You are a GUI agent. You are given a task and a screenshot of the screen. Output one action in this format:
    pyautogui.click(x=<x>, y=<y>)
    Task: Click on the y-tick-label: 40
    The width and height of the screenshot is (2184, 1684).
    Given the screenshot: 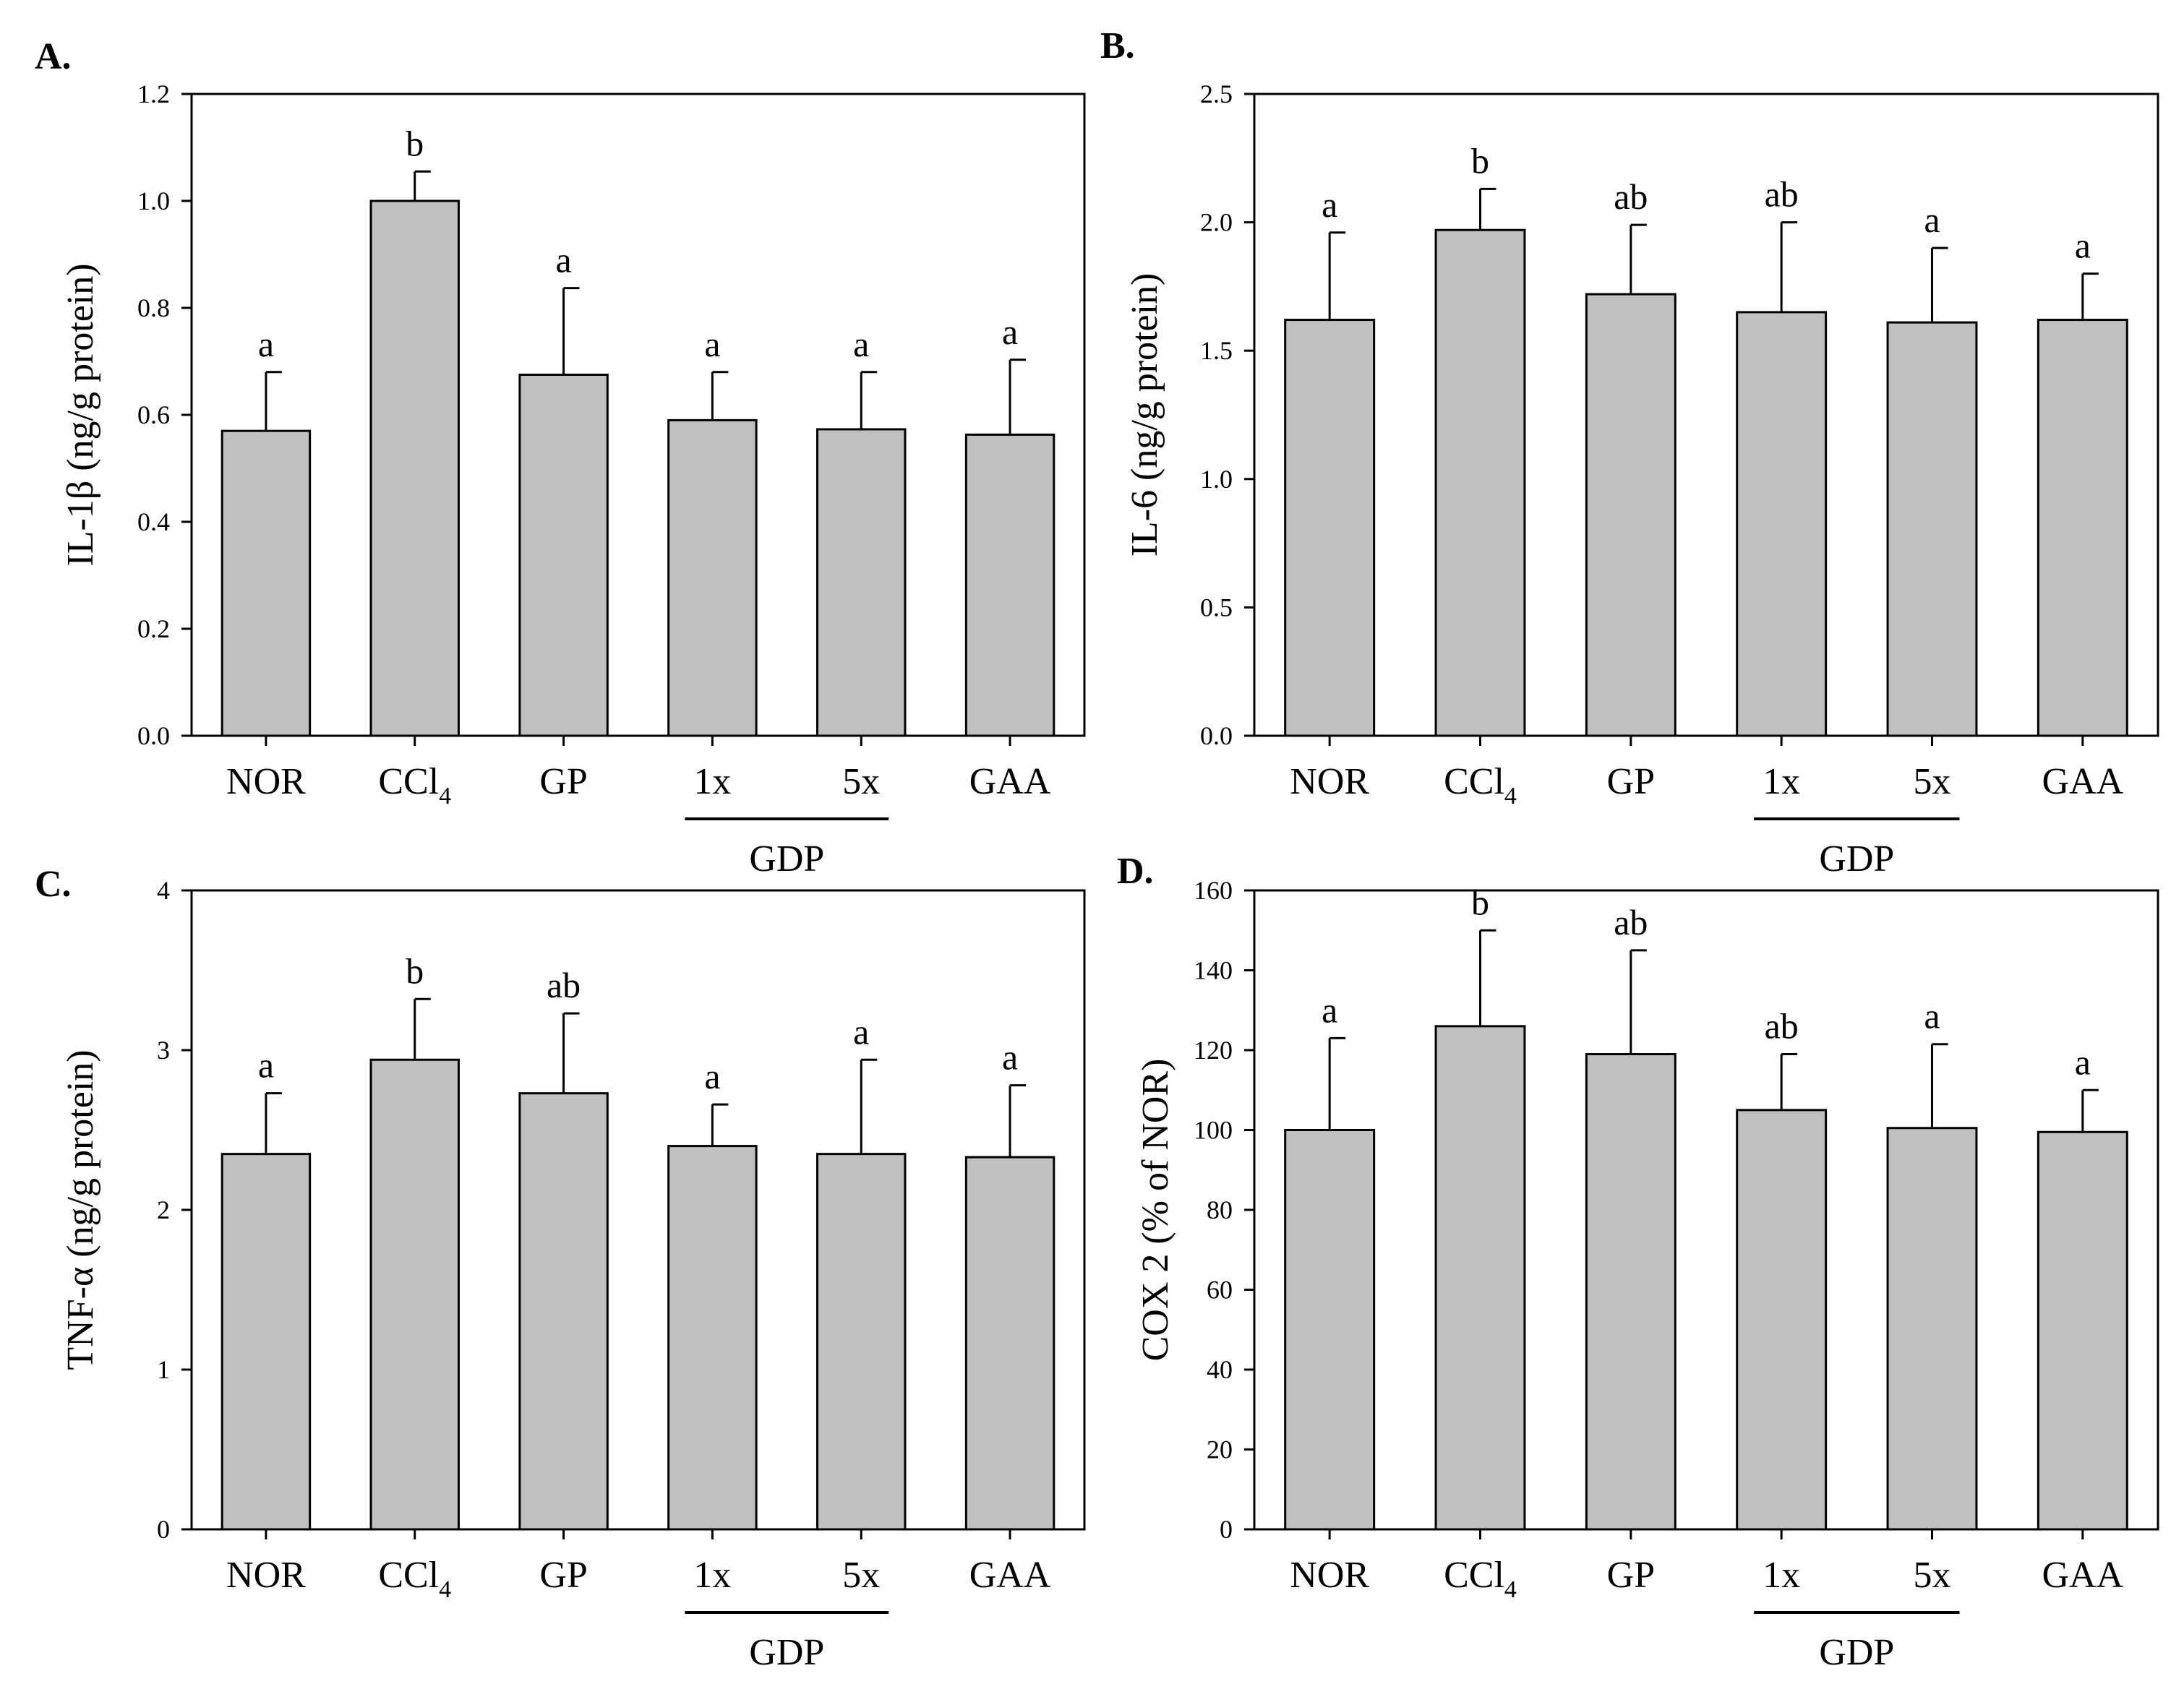 What is the action you would take?
    pyautogui.click(x=1220, y=1369)
    